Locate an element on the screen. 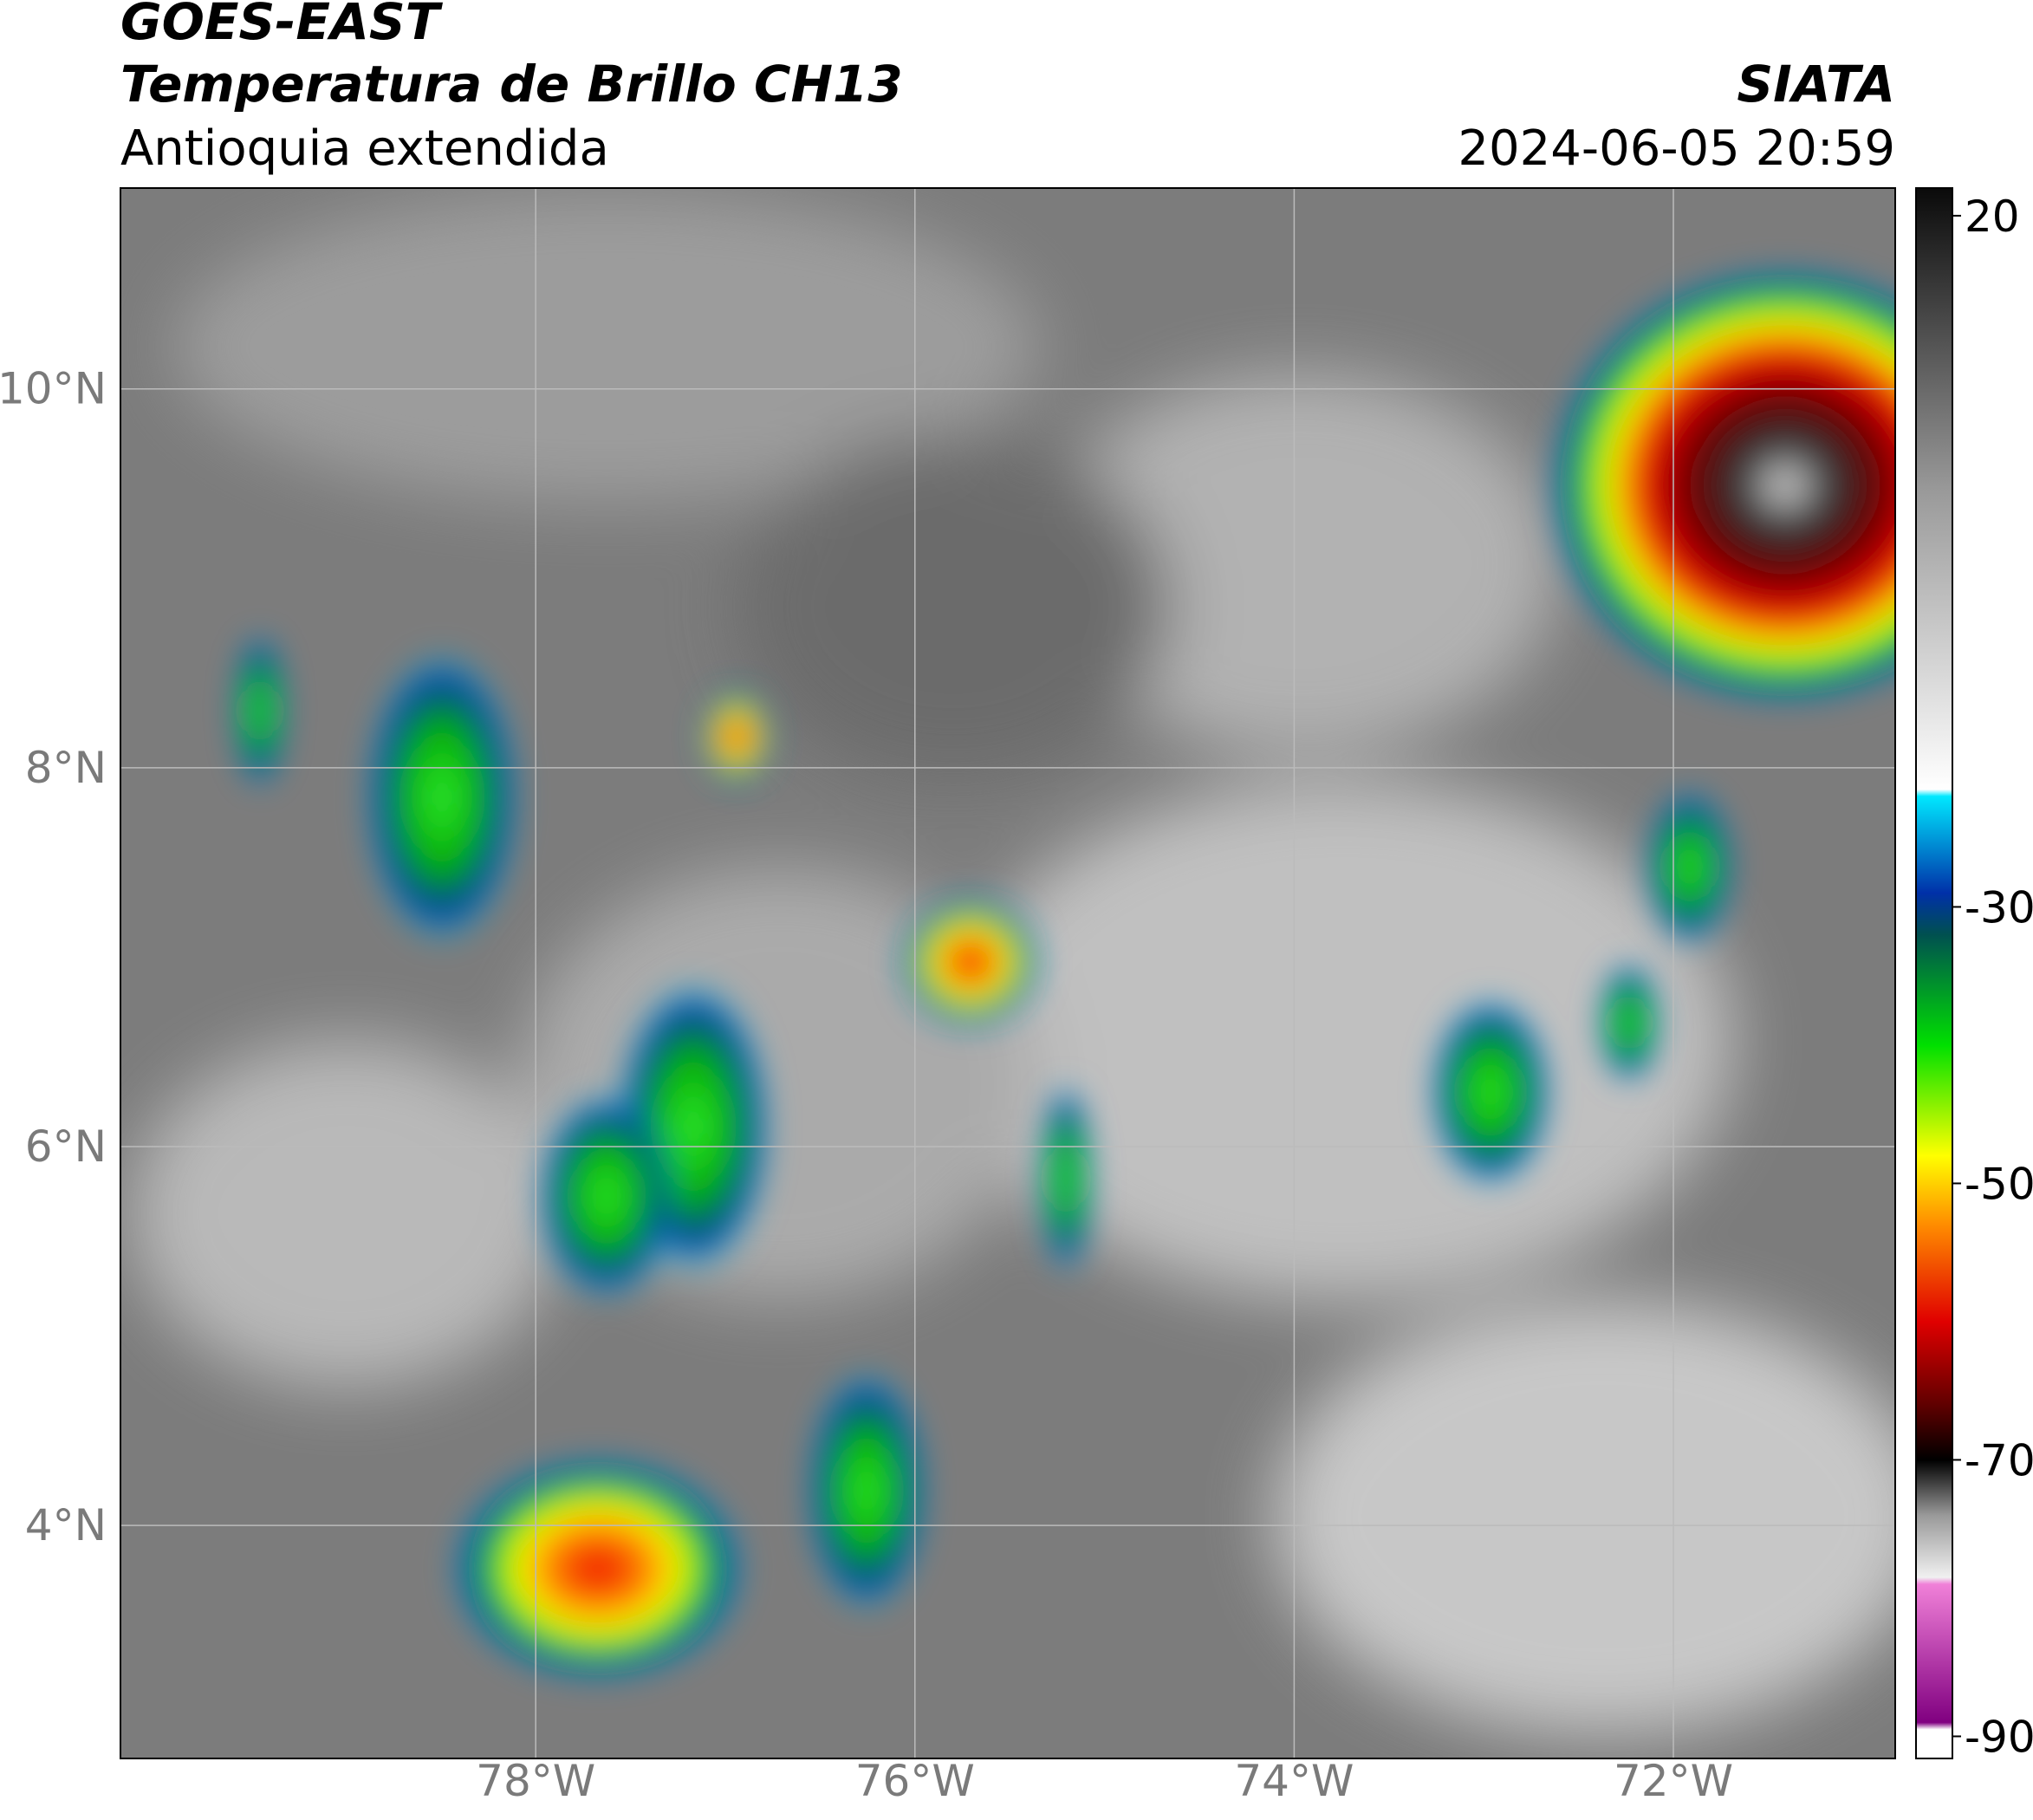  title-line2: Temperatura de Brillo CH13 is located at coordinates (512, 84).